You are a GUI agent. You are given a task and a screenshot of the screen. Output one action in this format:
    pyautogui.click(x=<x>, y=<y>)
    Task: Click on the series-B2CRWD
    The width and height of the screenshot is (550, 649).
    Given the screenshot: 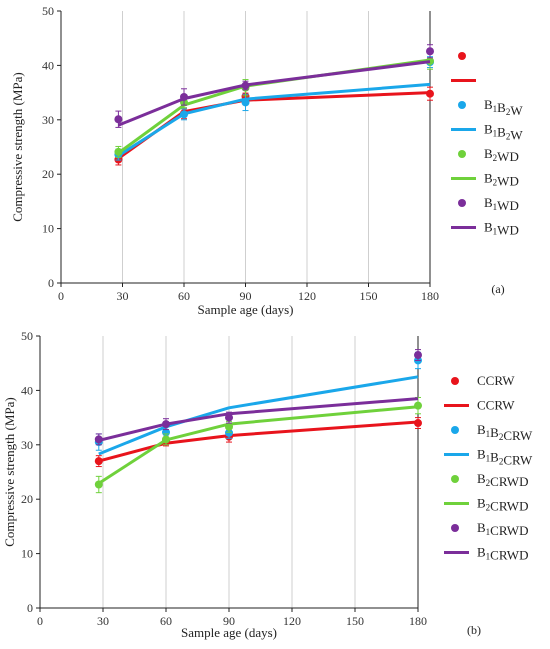 What is the action you would take?
    pyautogui.click(x=258, y=445)
    